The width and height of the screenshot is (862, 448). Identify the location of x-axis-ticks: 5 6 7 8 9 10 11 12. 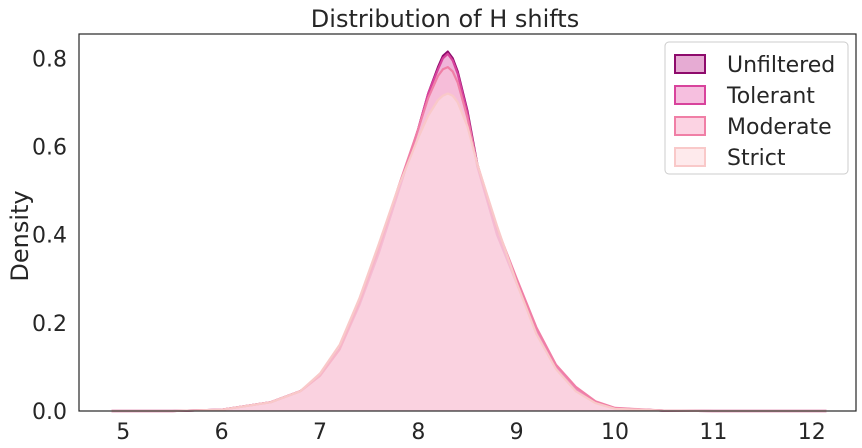
(470, 432).